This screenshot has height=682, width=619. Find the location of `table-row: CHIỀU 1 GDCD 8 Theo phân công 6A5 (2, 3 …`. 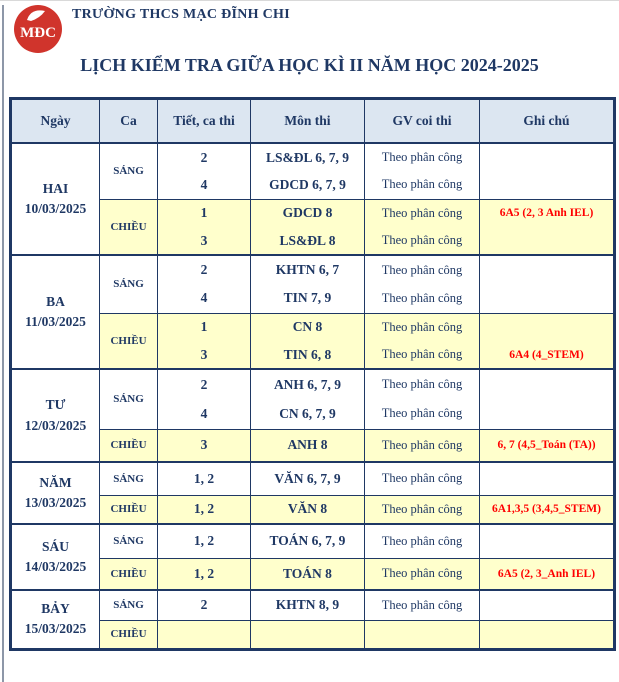

table-row: CHIỀU 1 GDCD 8 Theo phân công 6A5 (2, 3 … is located at coordinates (313, 226).